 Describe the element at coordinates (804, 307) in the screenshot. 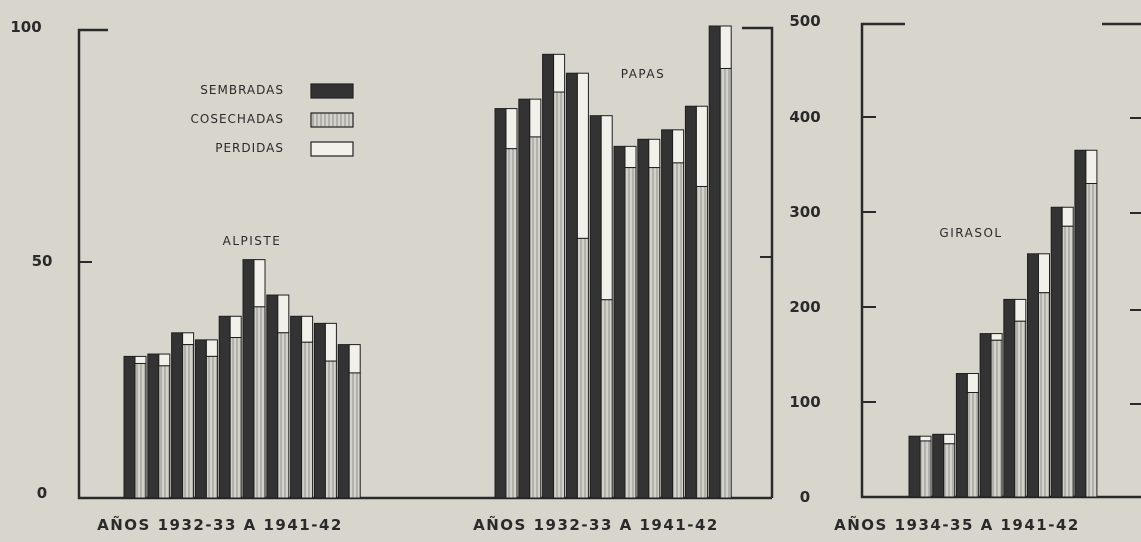

I see `ytick-label-girasol: 200` at that location.